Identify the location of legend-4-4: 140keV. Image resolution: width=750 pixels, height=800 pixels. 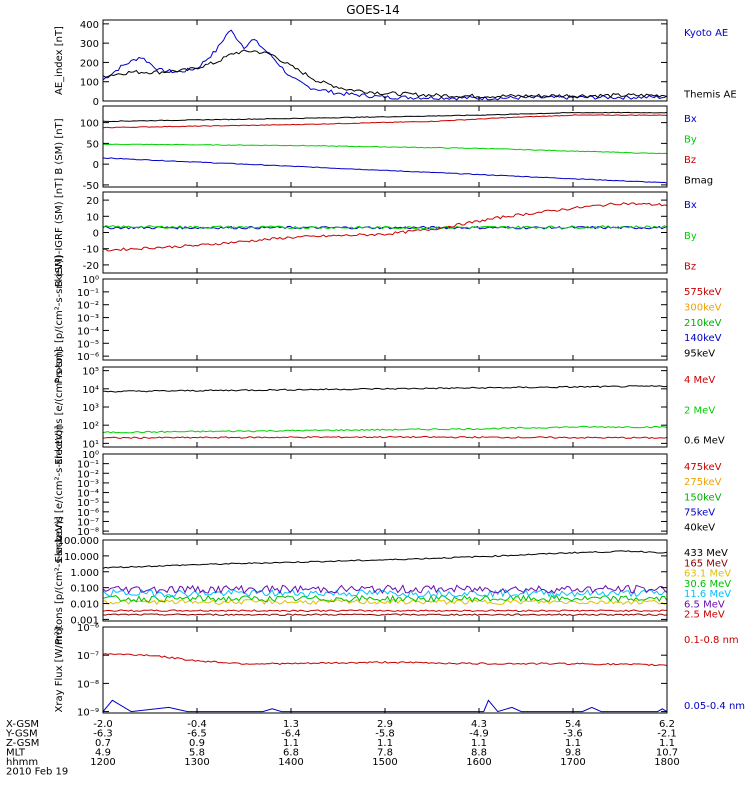
(703, 338).